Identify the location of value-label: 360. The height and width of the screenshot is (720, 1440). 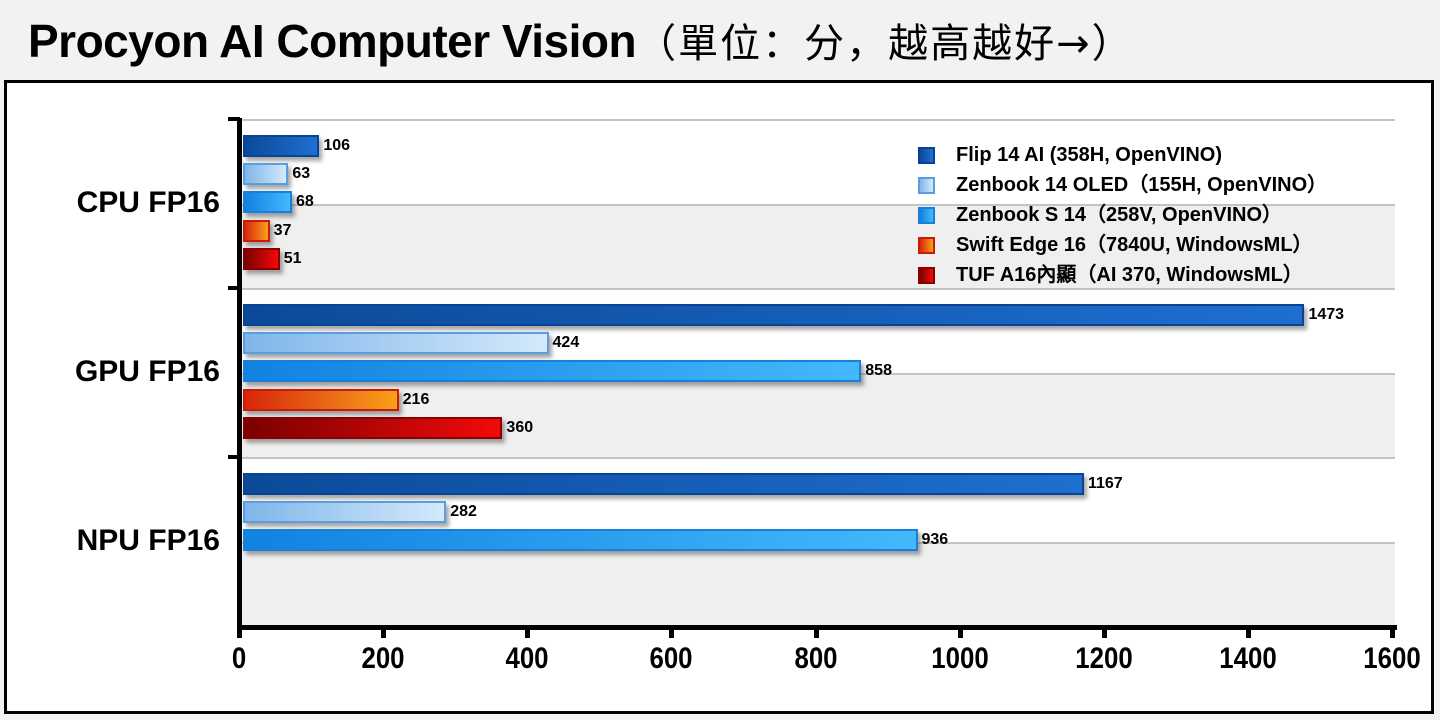
(520, 427).